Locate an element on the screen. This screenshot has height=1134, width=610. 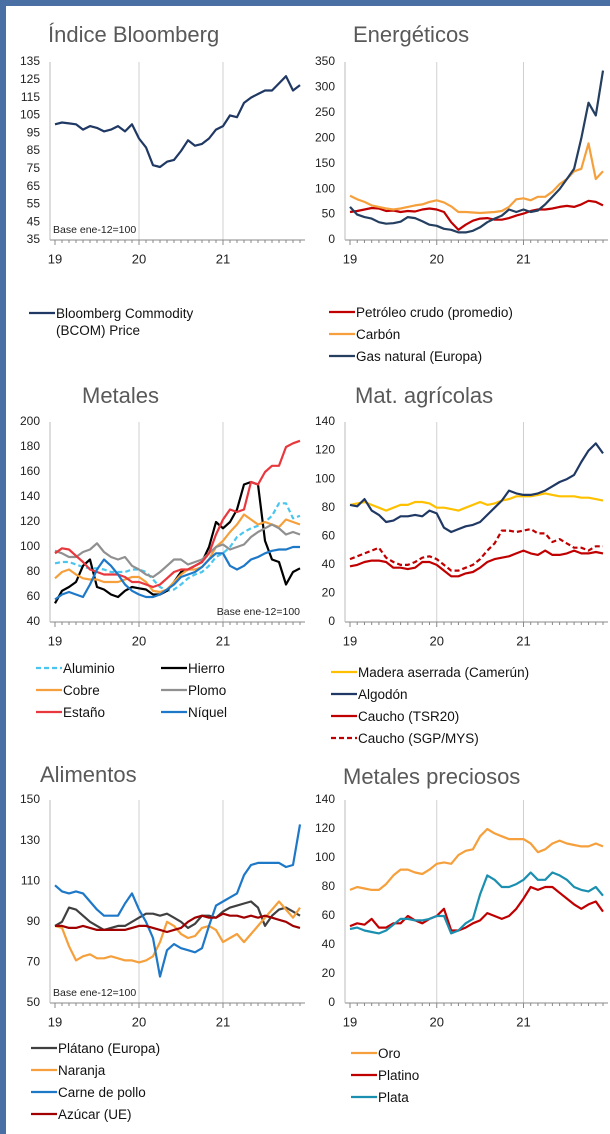
legend-label: Carne de pollo is located at coordinates (102, 1092).